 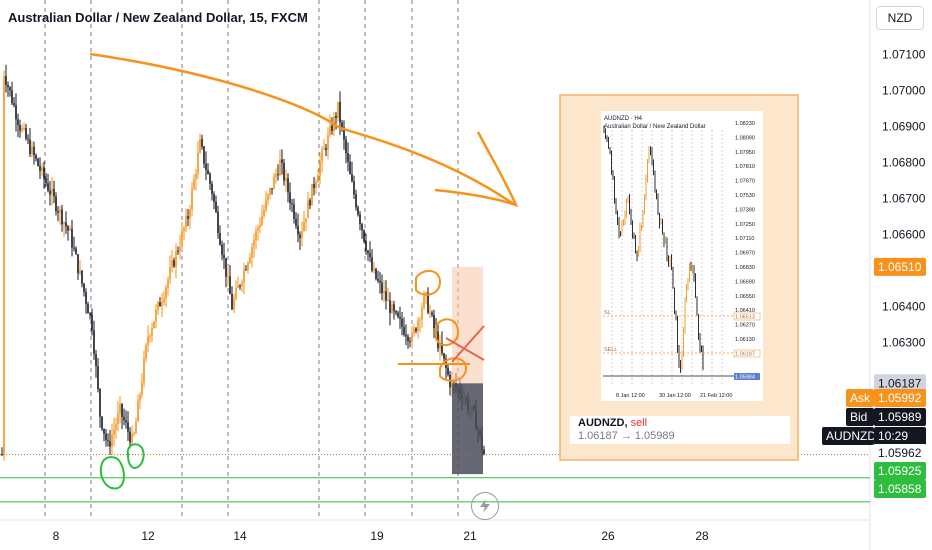 What do you see at coordinates (56, 536) in the screenshot?
I see `x-tick-label: 8` at bounding box center [56, 536].